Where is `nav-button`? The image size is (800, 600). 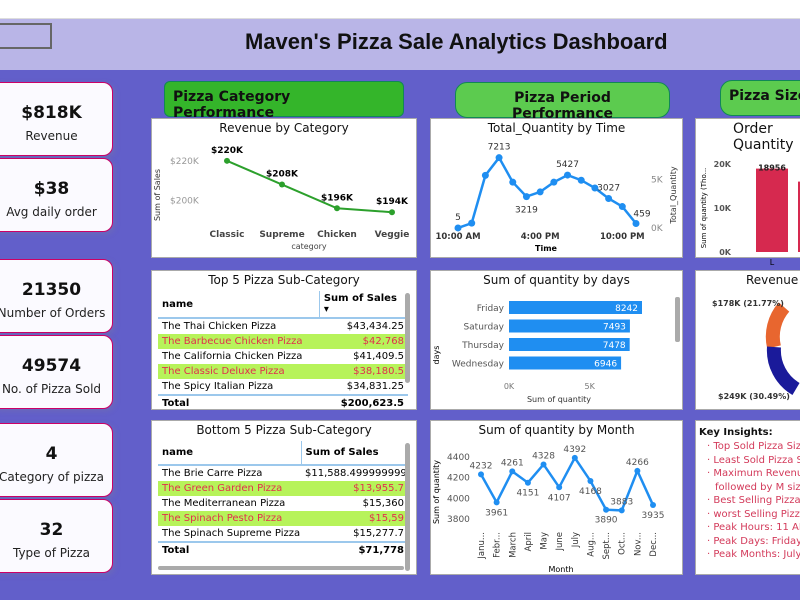
nav-button is located at coordinates (26, 36).